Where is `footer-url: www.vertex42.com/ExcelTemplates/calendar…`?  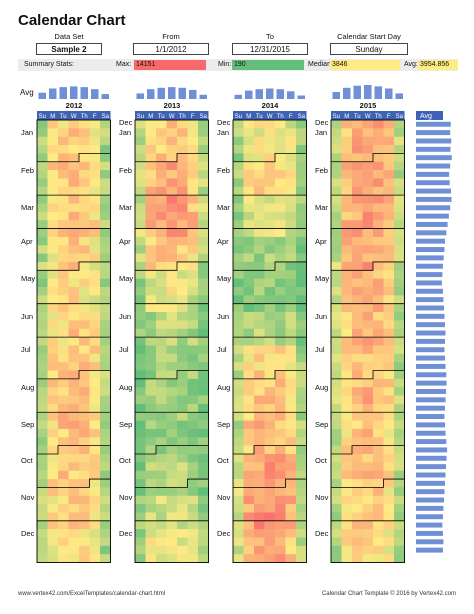
footer-url: www.vertex42.com/ExcelTemplates/calendar… is located at coordinates (92, 594).